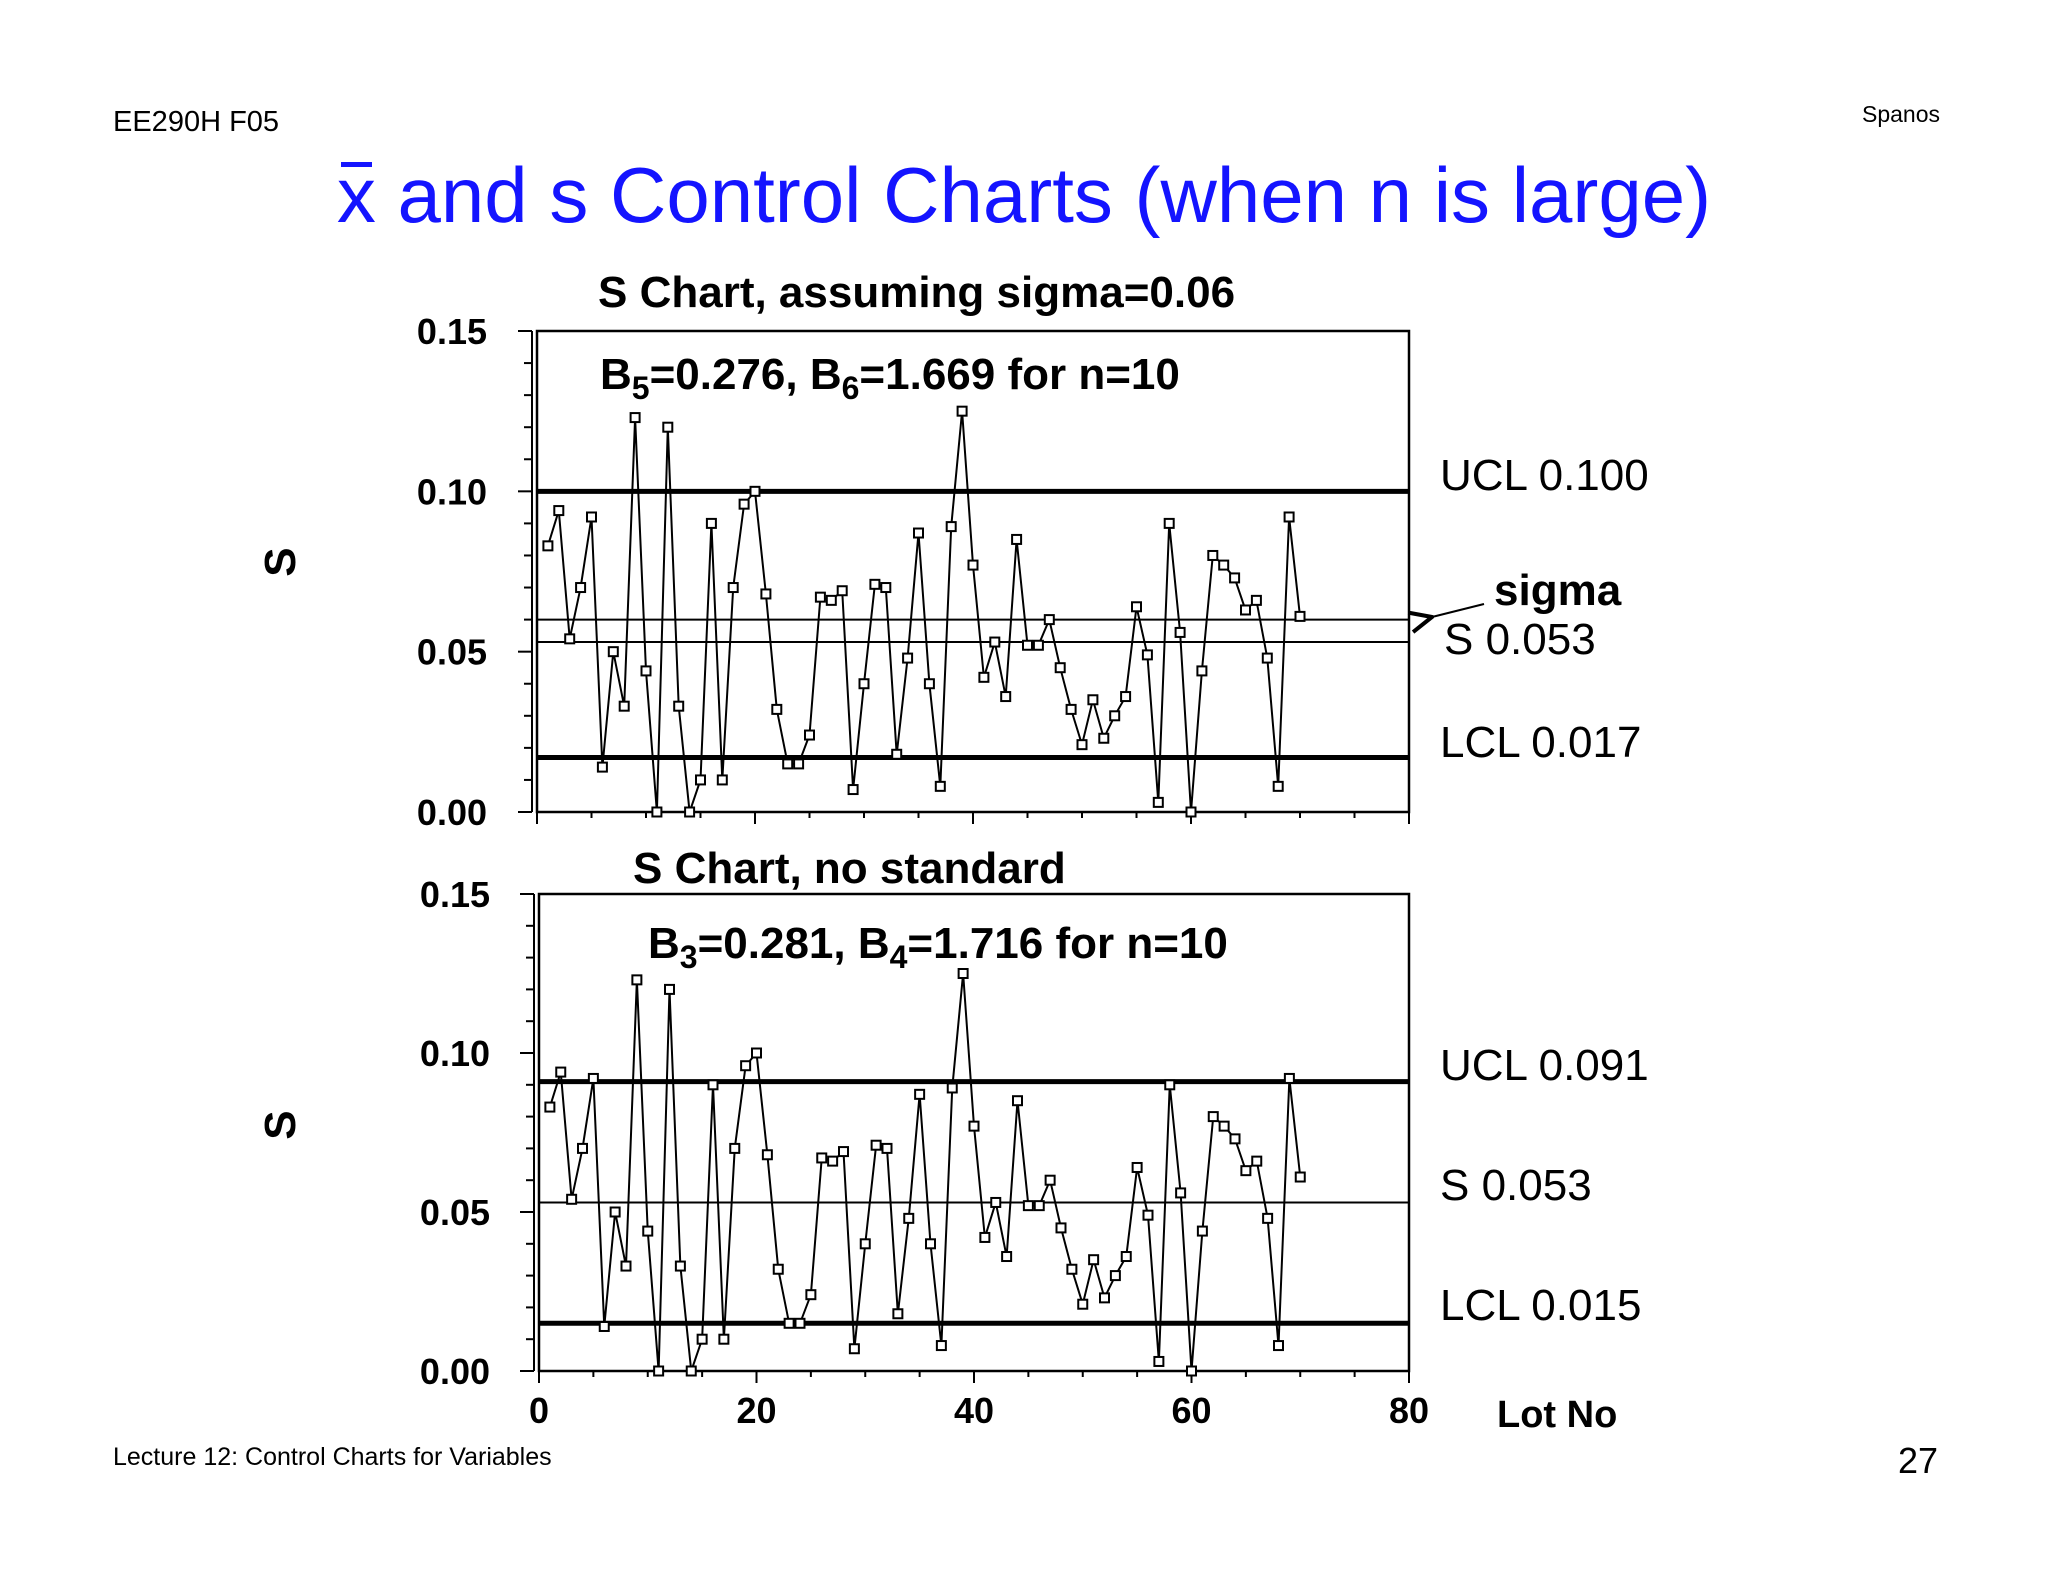 This screenshot has width=2048, height=1582. Describe the element at coordinates (332, 1457) in the screenshot. I see `footer-lecture: Lecture 12: Control Charts for Variables` at that location.